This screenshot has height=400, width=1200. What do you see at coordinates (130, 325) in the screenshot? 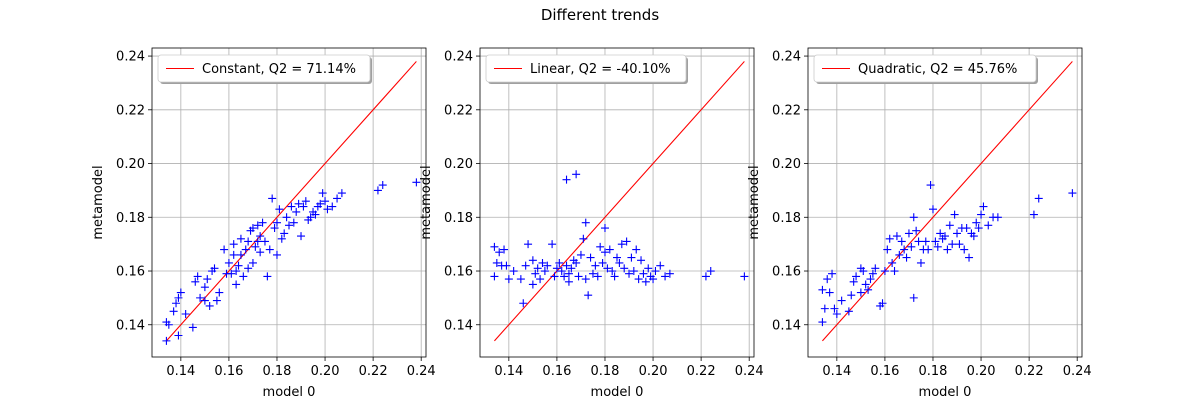
I see `y-tick-label: 0.14` at bounding box center [130, 325].